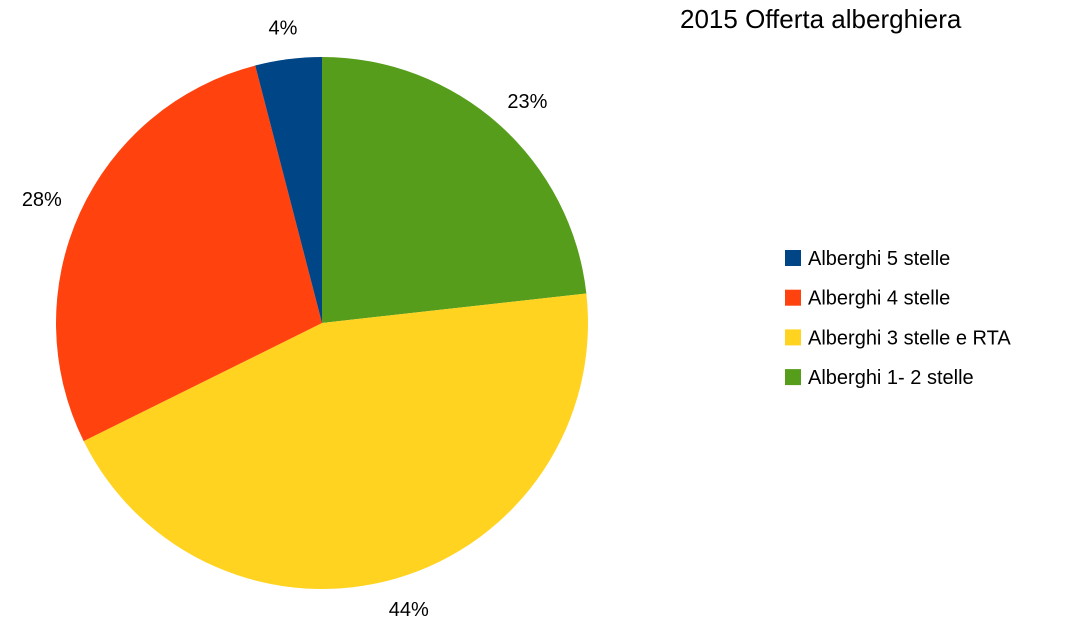 The width and height of the screenshot is (1091, 619). Describe the element at coordinates (821, 19) in the screenshot. I see `chart-title: 2015 Offerta alberghiera` at that location.